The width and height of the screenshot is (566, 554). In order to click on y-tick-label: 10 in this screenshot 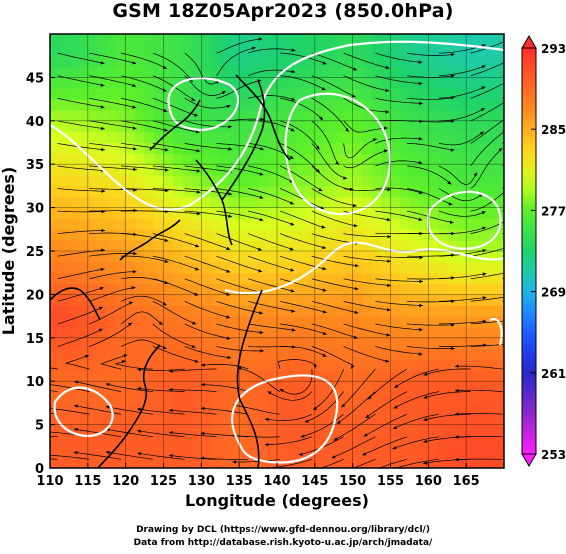, I will do `click(35, 382)`.